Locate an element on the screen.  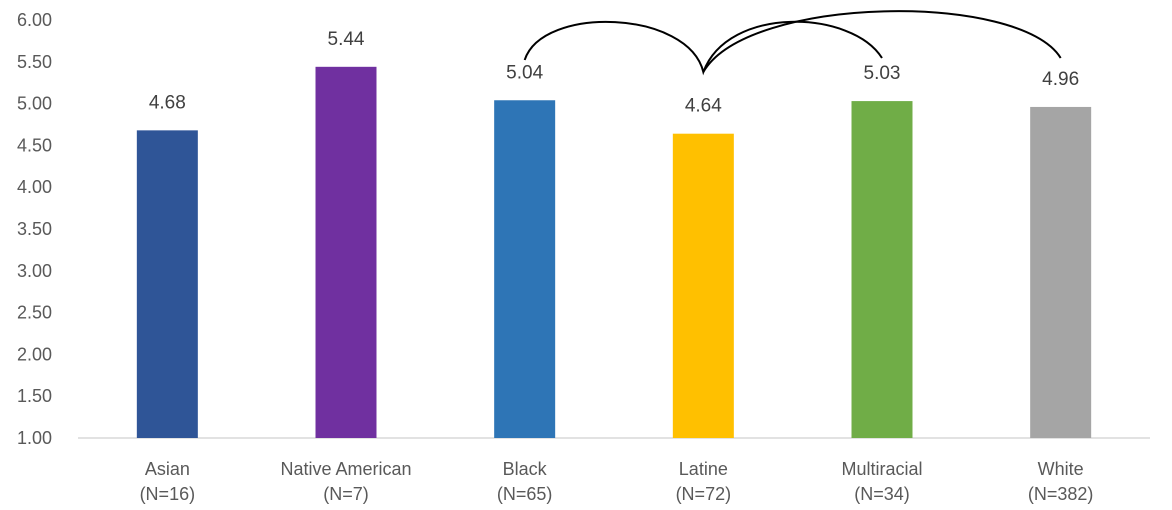
y-tick-label: 2.00 is located at coordinates (34, 354).